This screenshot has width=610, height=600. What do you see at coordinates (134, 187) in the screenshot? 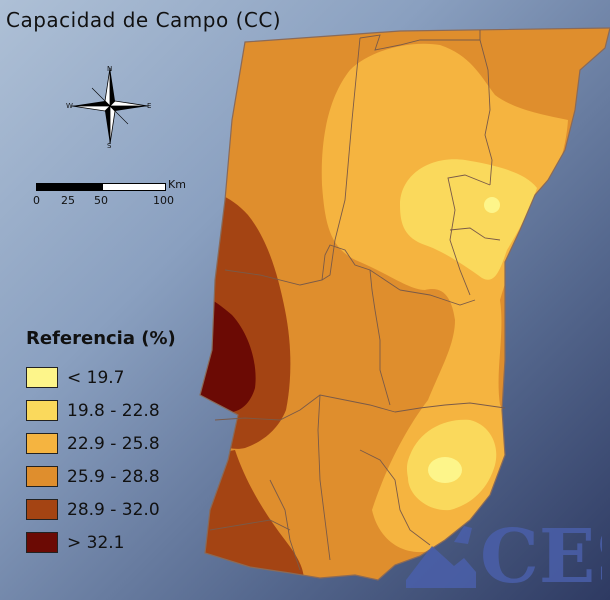
I see `scale-segment-light` at bounding box center [134, 187].